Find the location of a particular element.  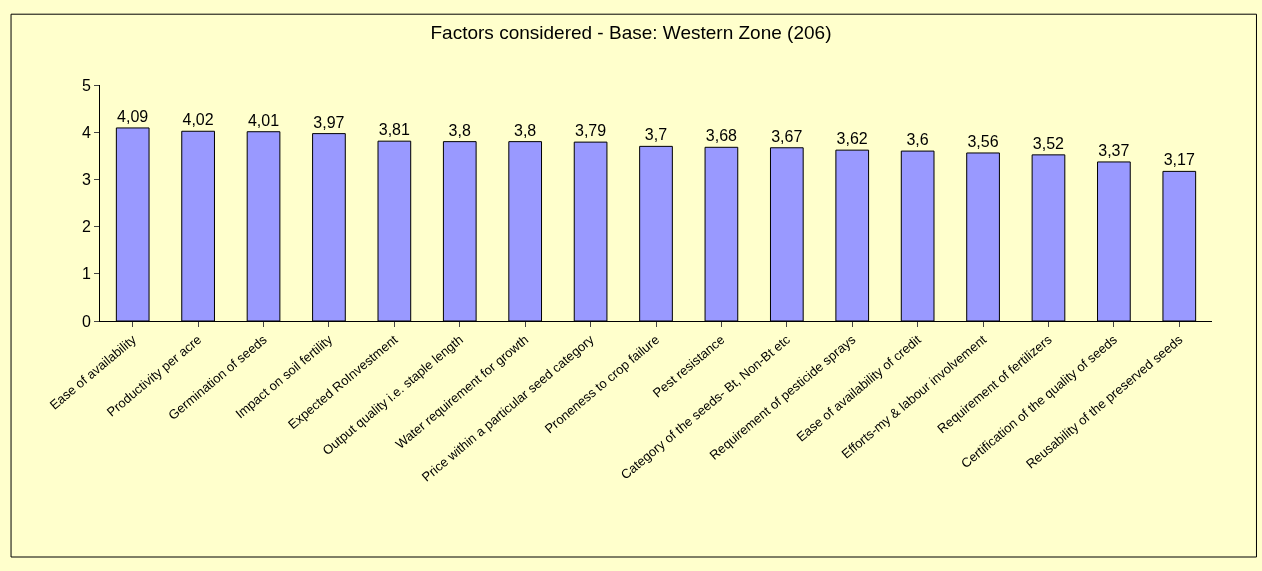

y-tick-label: 4 is located at coordinates (86, 132).